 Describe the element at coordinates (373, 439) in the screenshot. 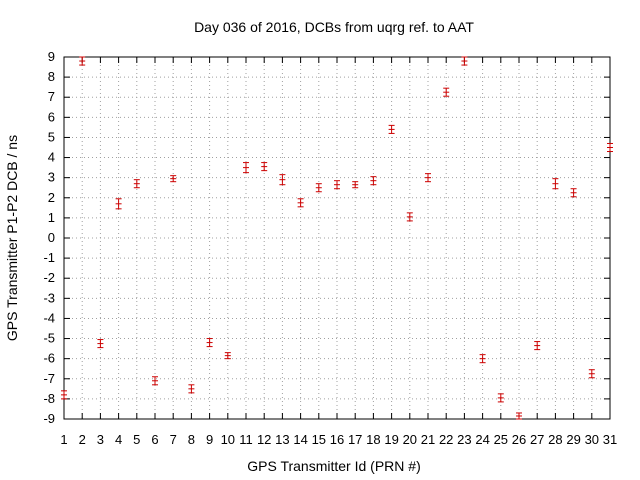

I see `x-tick-label: 18` at that location.